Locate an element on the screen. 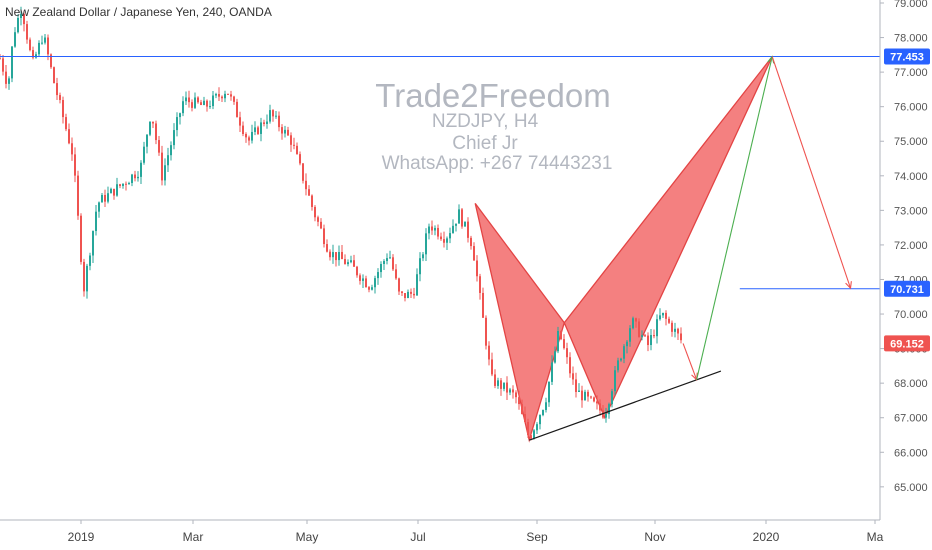 This screenshot has width=932, height=550. price-tick-label: 76.000 is located at coordinates (911, 108).